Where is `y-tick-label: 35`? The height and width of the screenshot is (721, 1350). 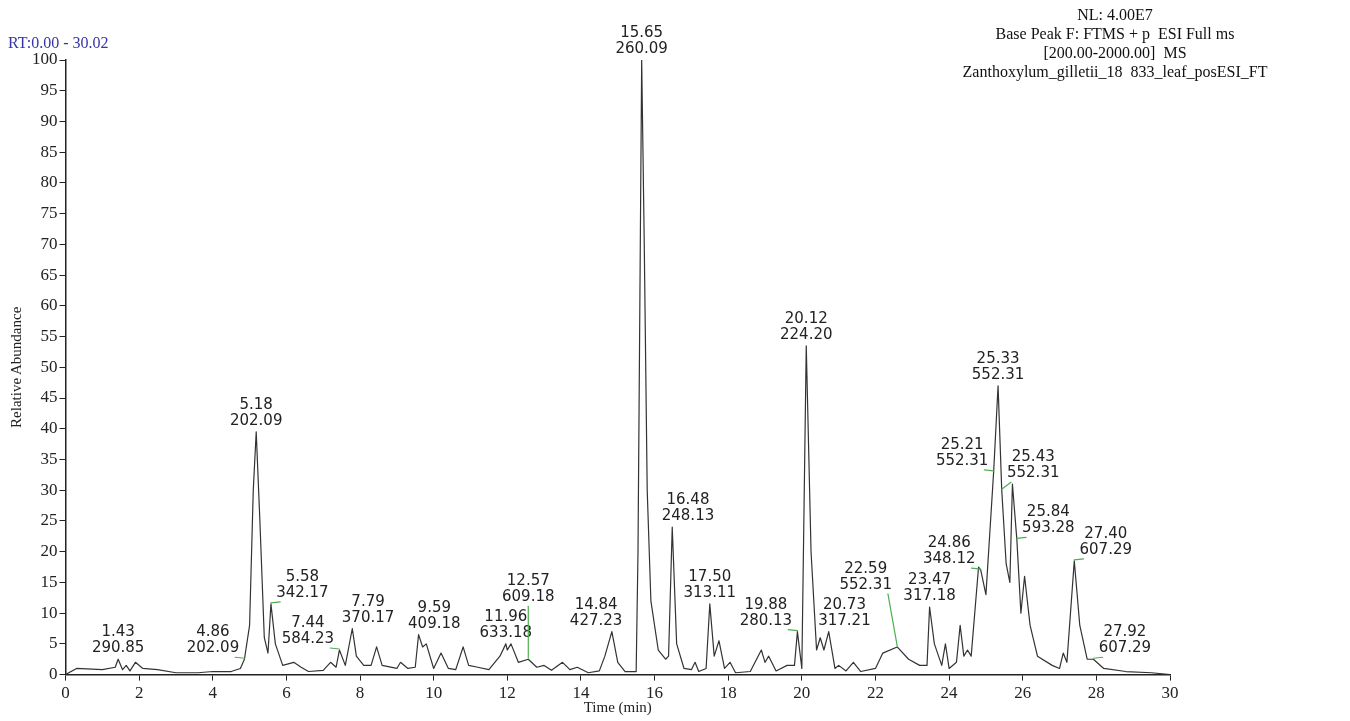 y-tick-label: 35 is located at coordinates (49, 458).